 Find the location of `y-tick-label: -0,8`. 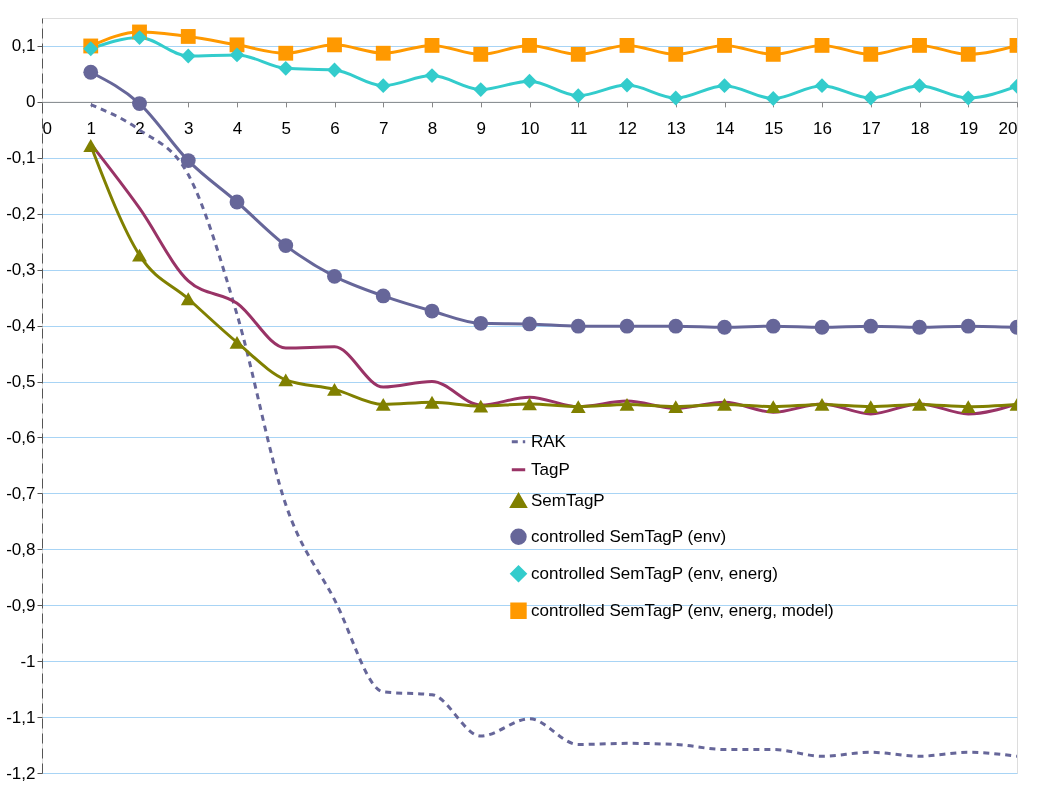

y-tick-label: -0,8 is located at coordinates (21, 549).